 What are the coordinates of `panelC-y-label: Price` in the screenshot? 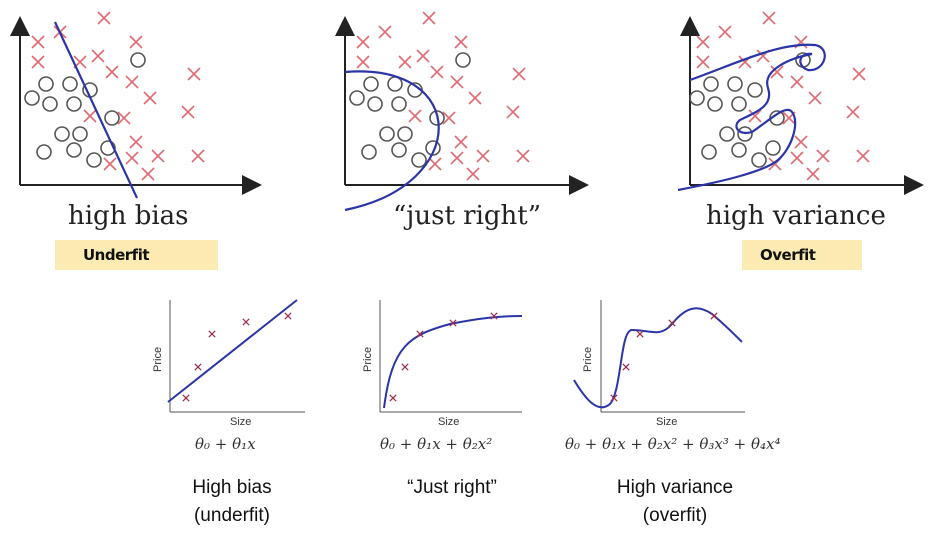 It's located at (588, 359).